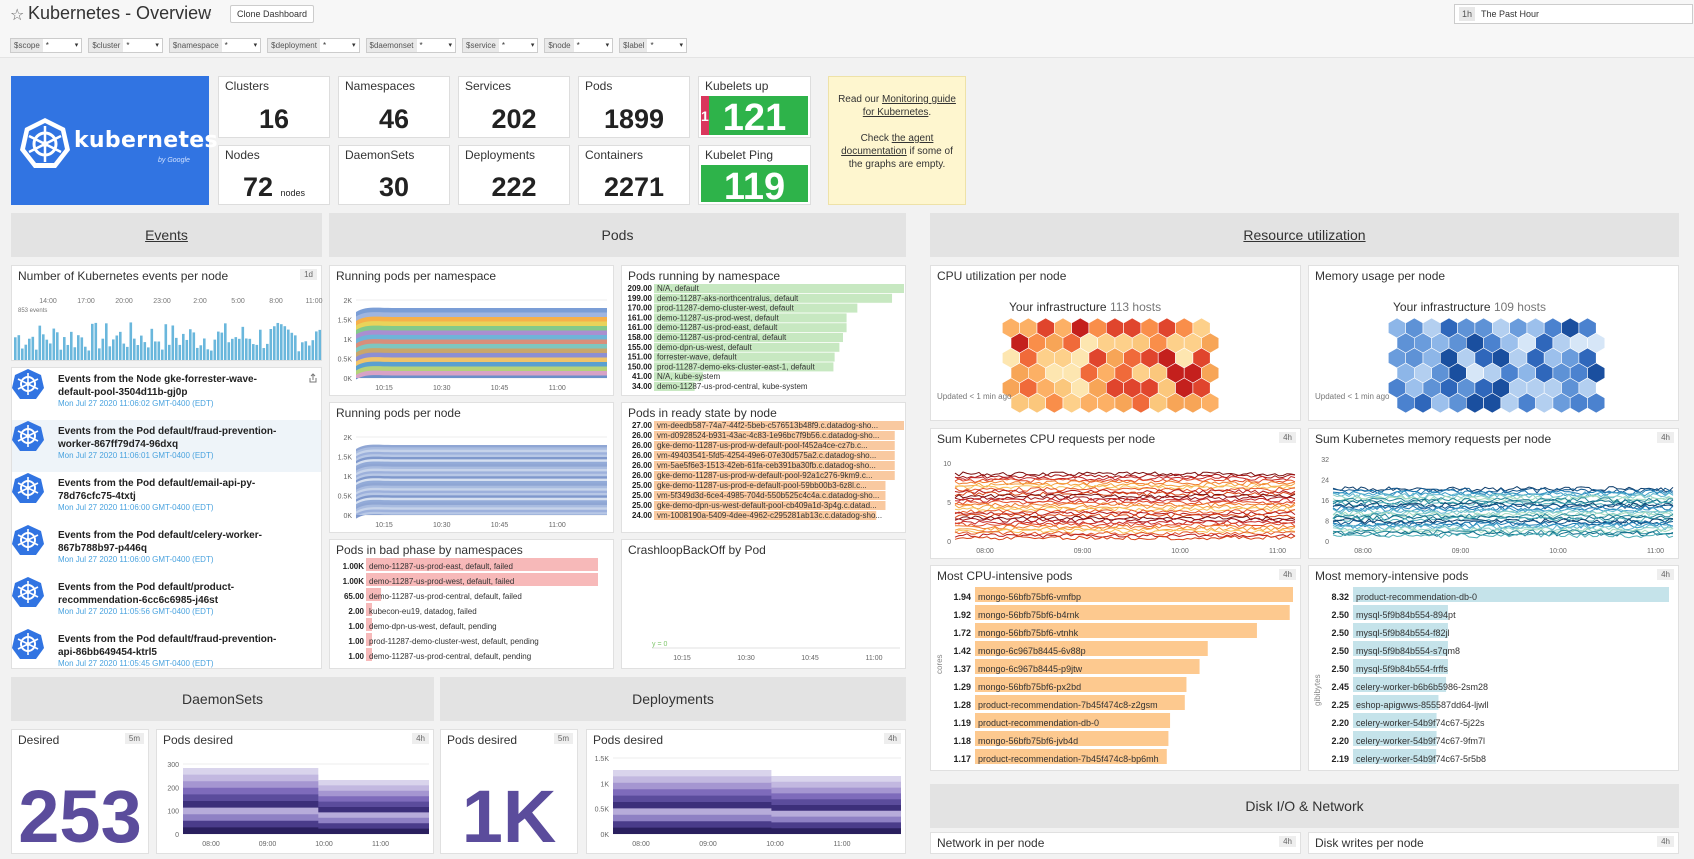  I want to click on y-tick-label: 0, so click(177, 835).